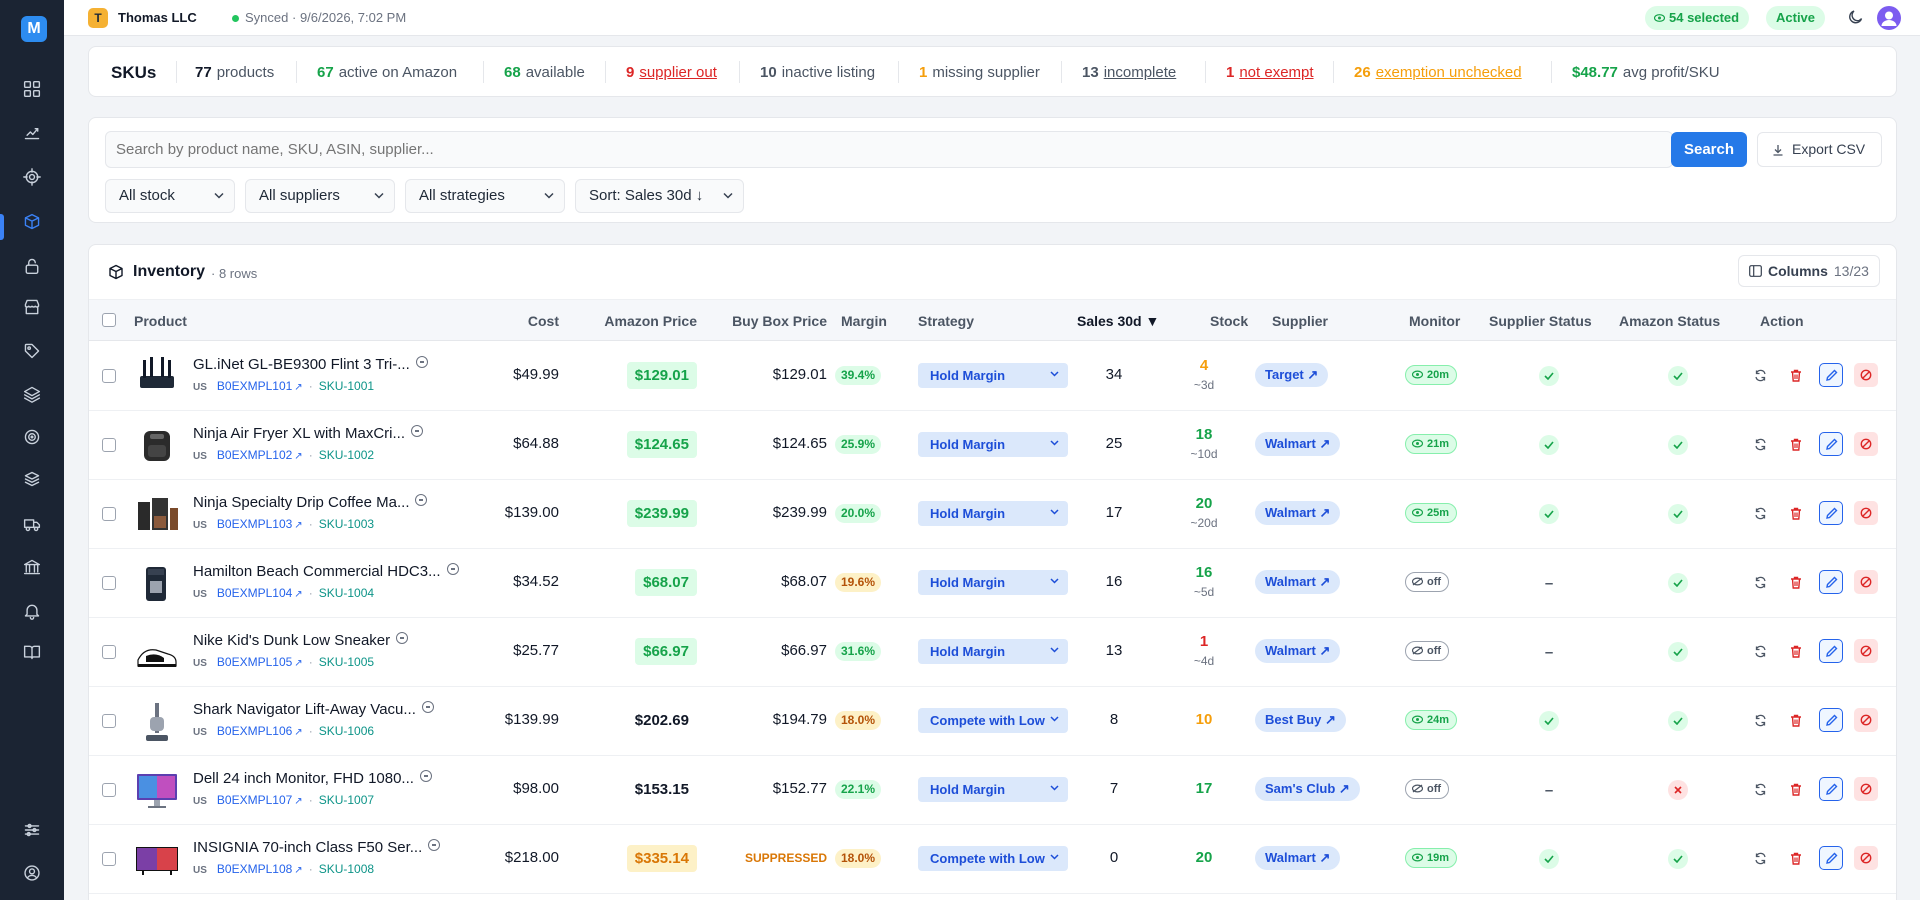 This screenshot has width=1920, height=900. What do you see at coordinates (34, 29) in the screenshot?
I see `app-logo: M` at bounding box center [34, 29].